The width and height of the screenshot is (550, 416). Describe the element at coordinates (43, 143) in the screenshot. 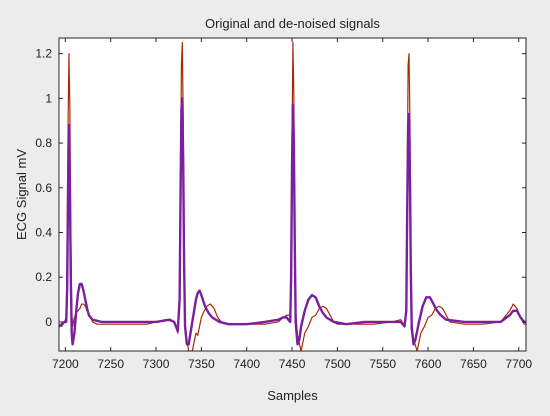

I see `y-tick-label: 0.8` at that location.